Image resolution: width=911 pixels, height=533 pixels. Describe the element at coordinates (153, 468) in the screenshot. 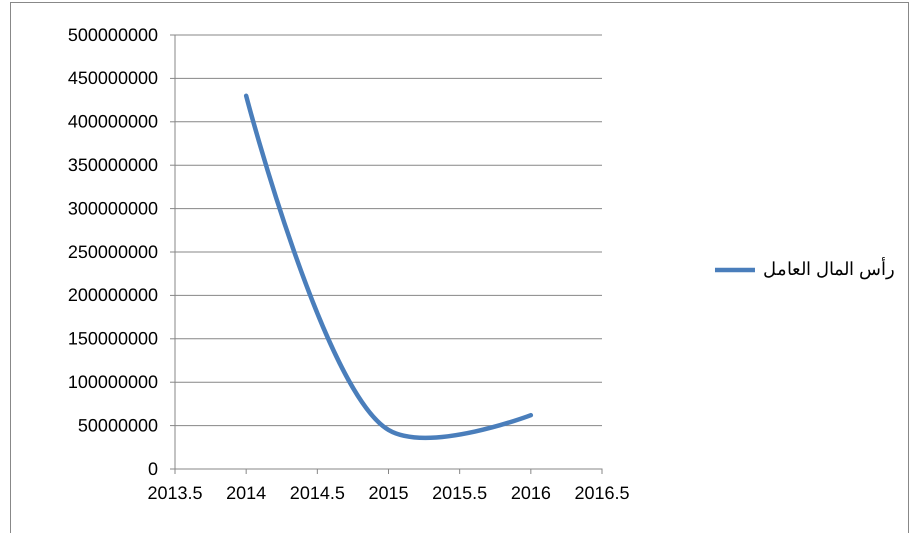

I see `y-tick-label: 0` at that location.